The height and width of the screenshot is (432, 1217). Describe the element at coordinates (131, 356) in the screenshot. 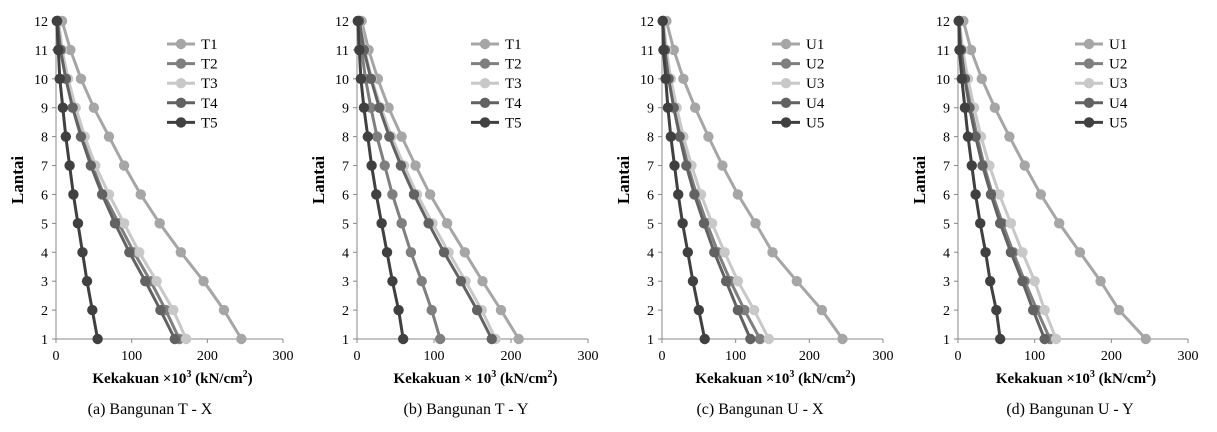

I see `x-tick-label: 100` at that location.